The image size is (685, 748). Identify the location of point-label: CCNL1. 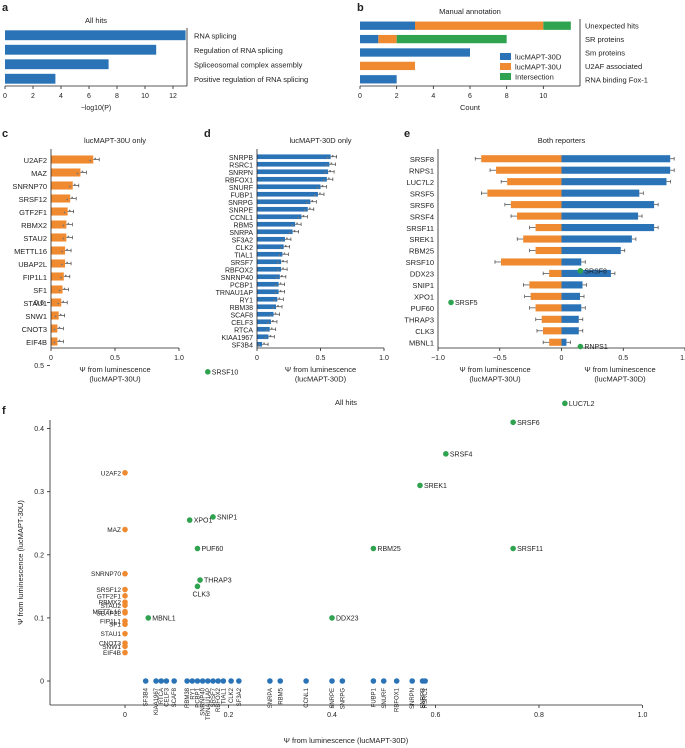
(307, 697).